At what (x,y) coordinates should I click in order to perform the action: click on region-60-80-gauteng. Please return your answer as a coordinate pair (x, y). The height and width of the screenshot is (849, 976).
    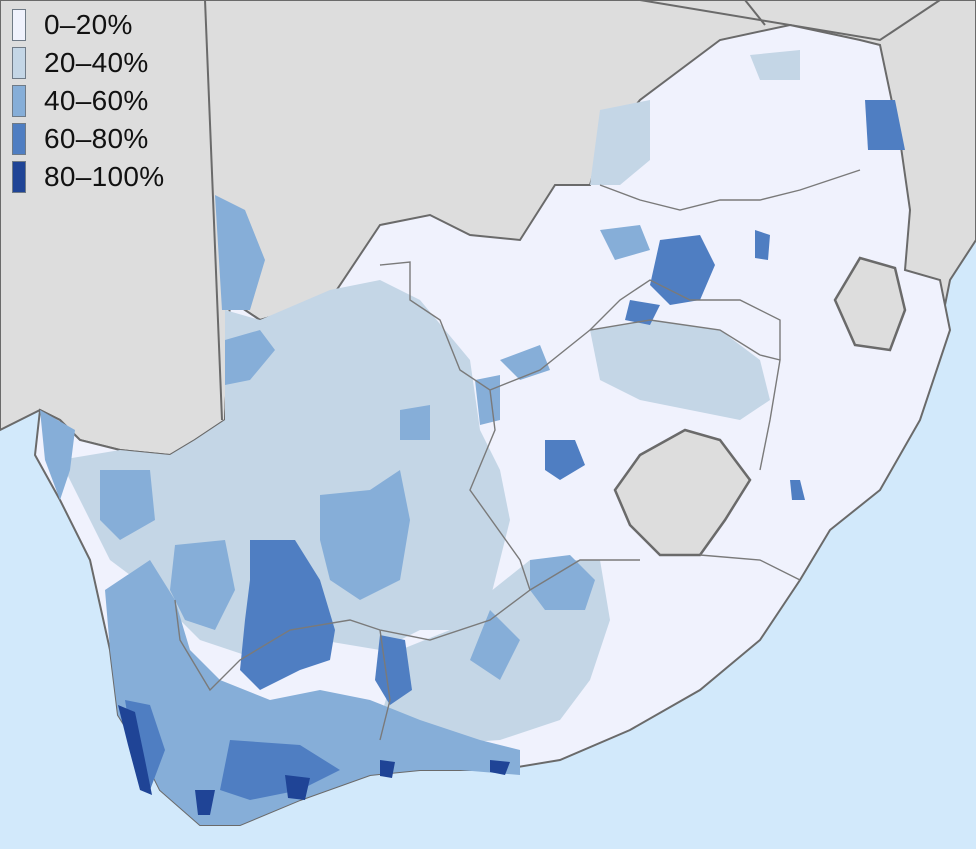
    Looking at the image, I should click on (715, 365).